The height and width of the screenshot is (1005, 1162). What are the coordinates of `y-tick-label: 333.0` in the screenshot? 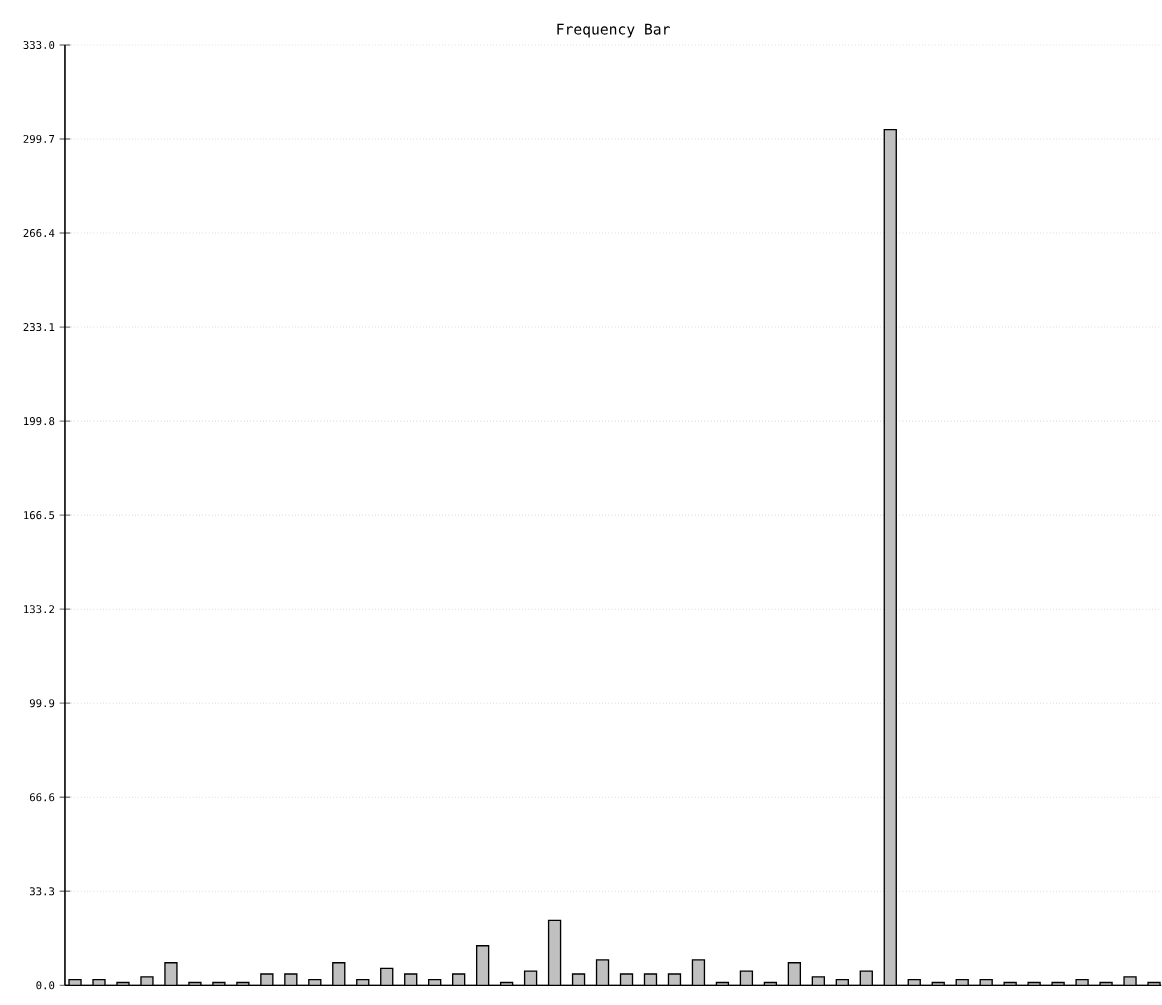 It's located at (39, 44).